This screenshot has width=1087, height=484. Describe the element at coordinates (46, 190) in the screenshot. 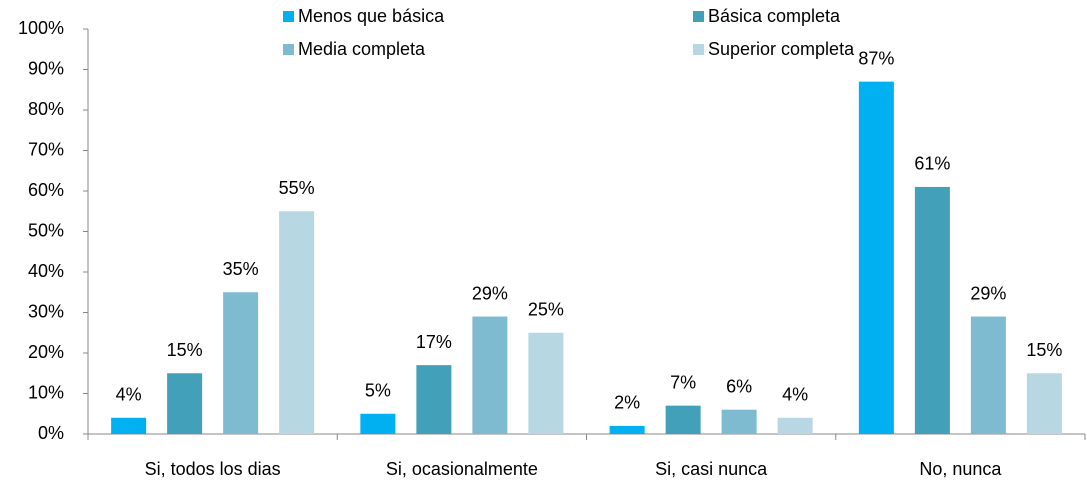

I see `y-tick-label: 60%` at that location.